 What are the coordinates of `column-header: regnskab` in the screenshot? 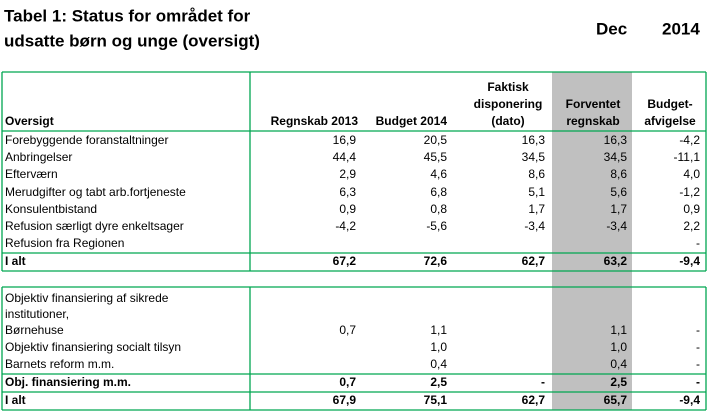 It's located at (592, 121).